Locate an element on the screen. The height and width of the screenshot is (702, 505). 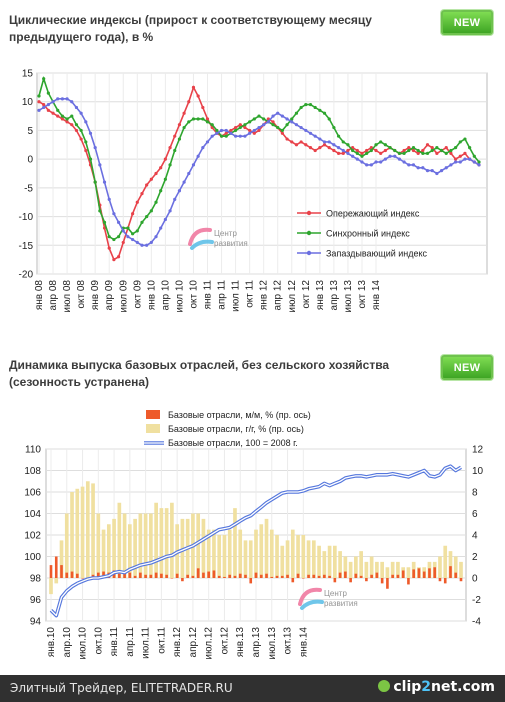
chart1-x-tick: окт 12 is located at coordinates (306, 294).